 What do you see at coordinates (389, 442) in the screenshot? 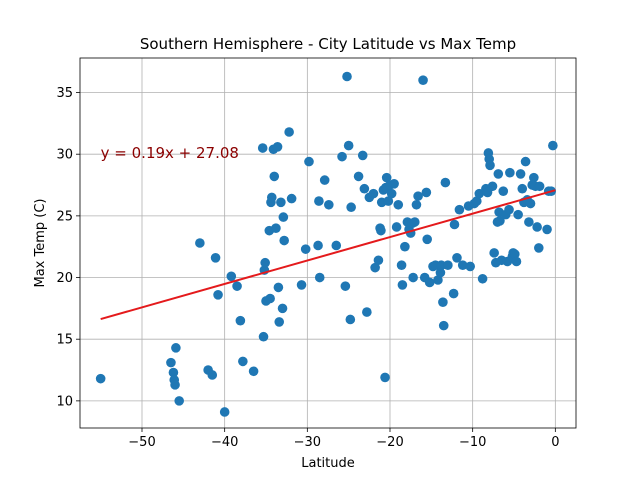
I see `x-tick-label: −20` at bounding box center [389, 442].